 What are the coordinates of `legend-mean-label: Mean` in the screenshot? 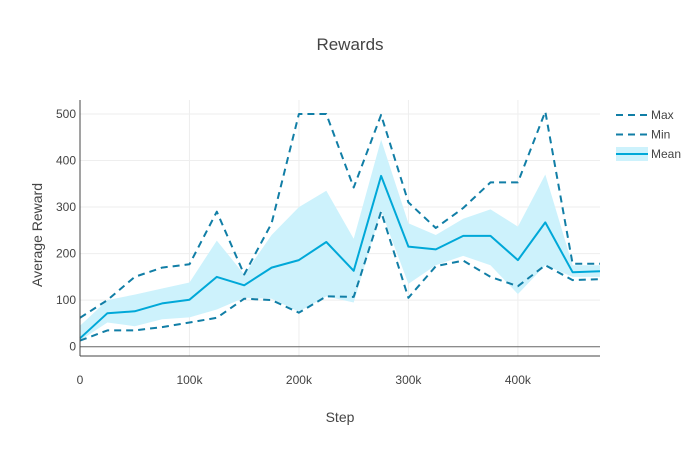 It's located at (666, 154).